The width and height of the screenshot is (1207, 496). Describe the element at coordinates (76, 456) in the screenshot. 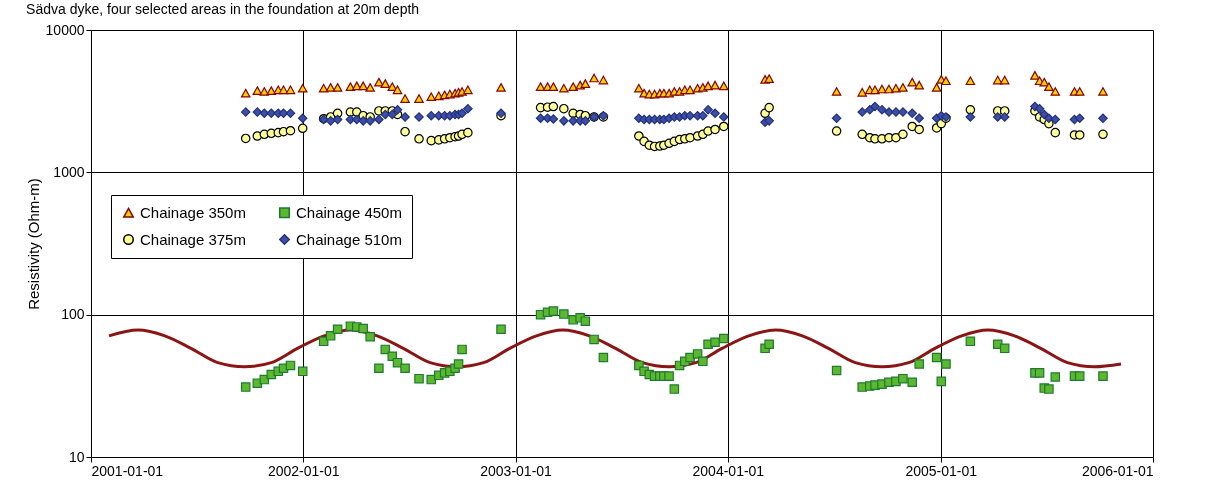

I see `y-tick-label: 10` at that location.